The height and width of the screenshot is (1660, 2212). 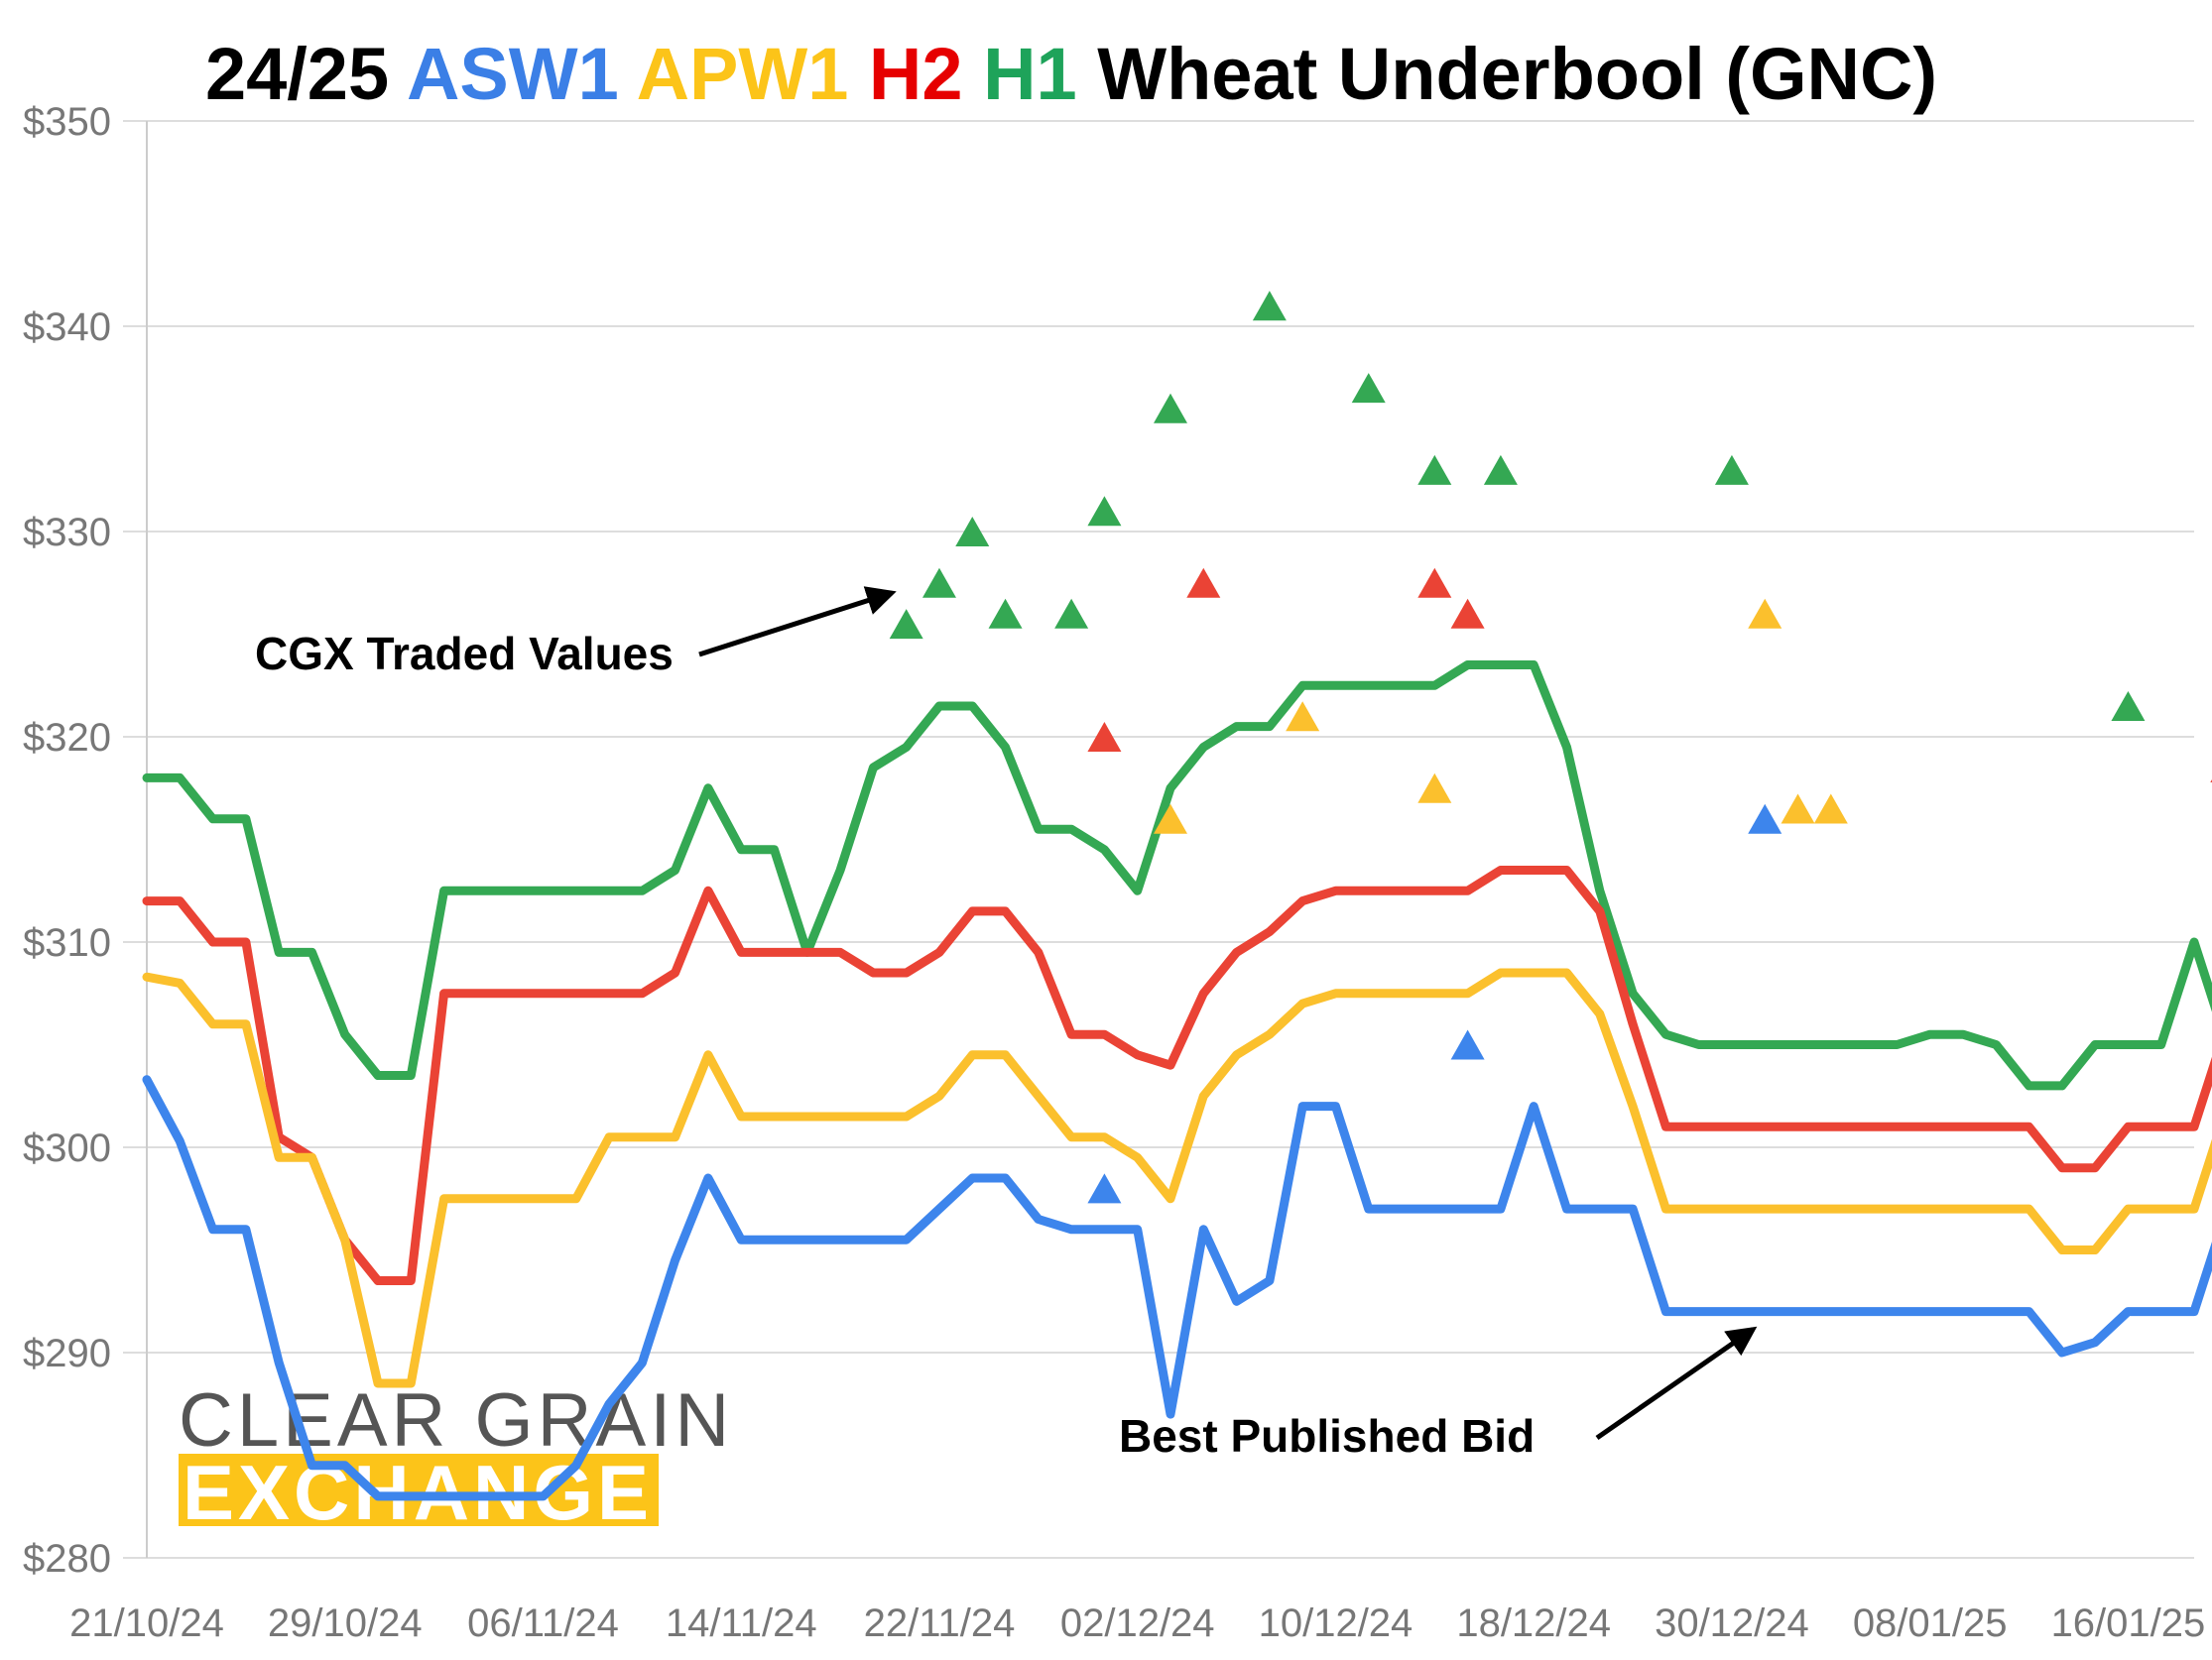 What do you see at coordinates (1327, 1436) in the screenshot?
I see `best-published-bid-label: Best Published Bid` at bounding box center [1327, 1436].